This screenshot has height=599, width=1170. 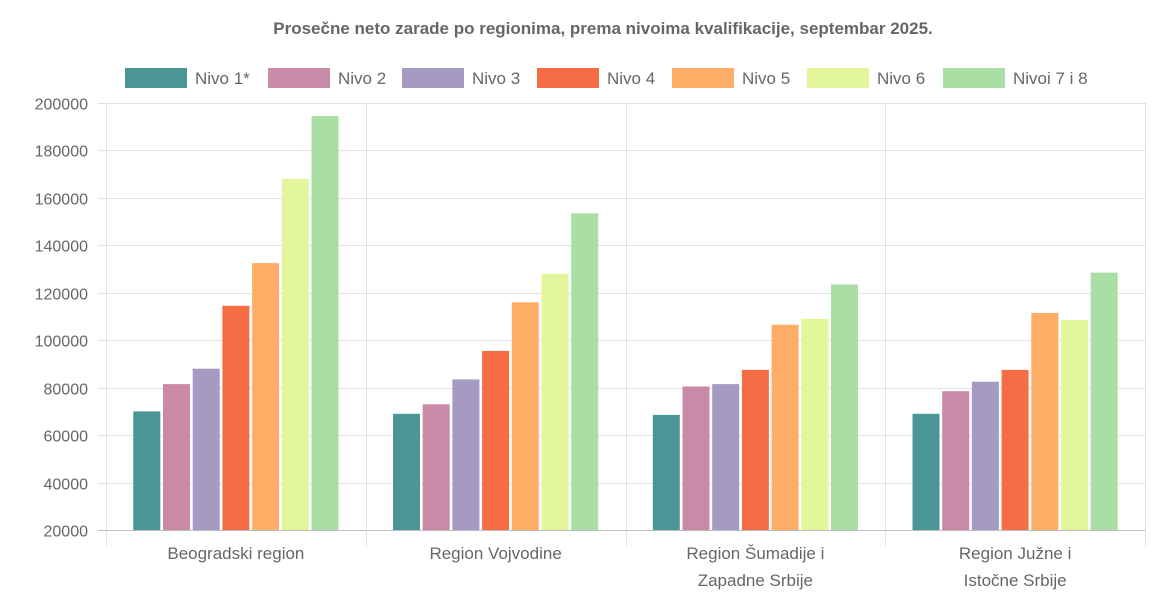 I want to click on y-tick-label: 200000, so click(x=61, y=105).